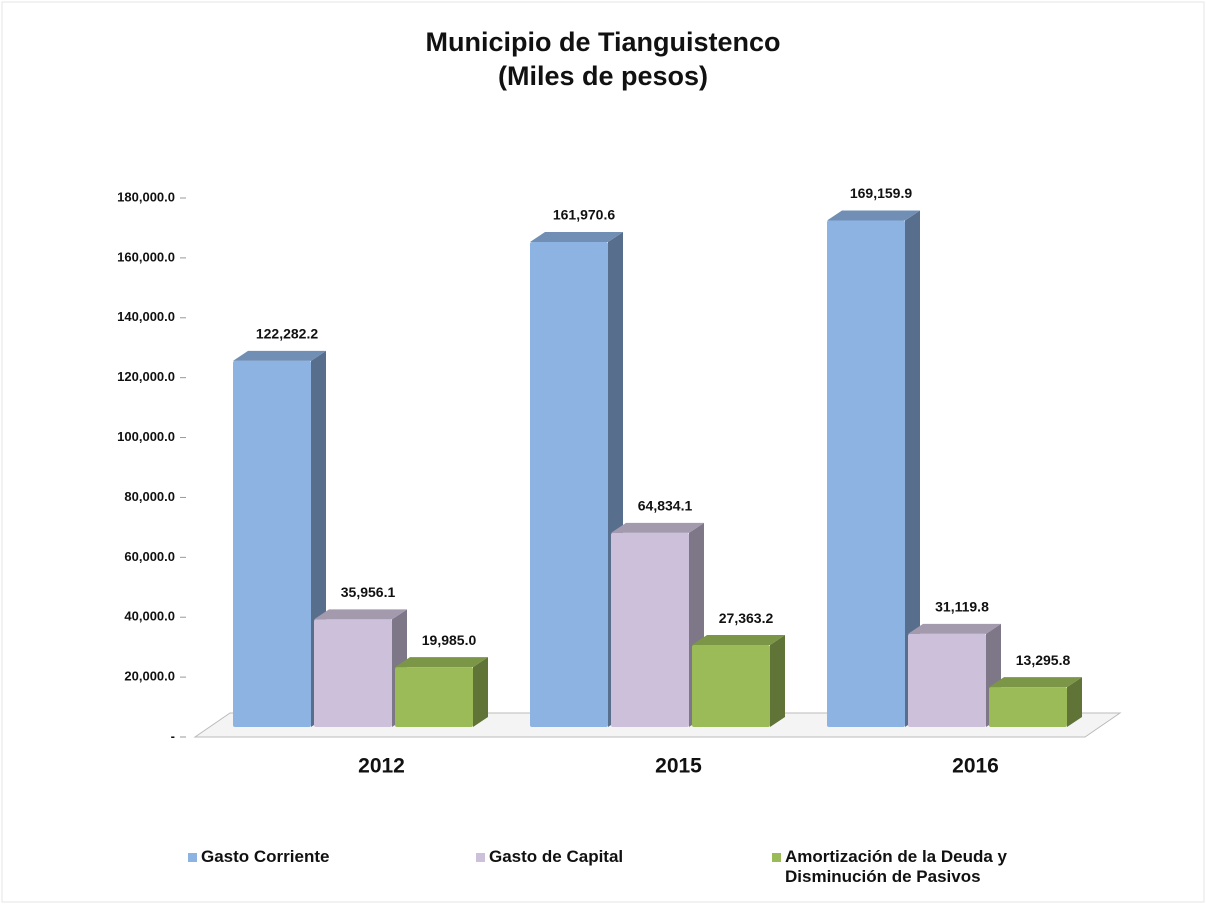 The width and height of the screenshot is (1206, 904). I want to click on data-label: 169,159.9, so click(881, 193).